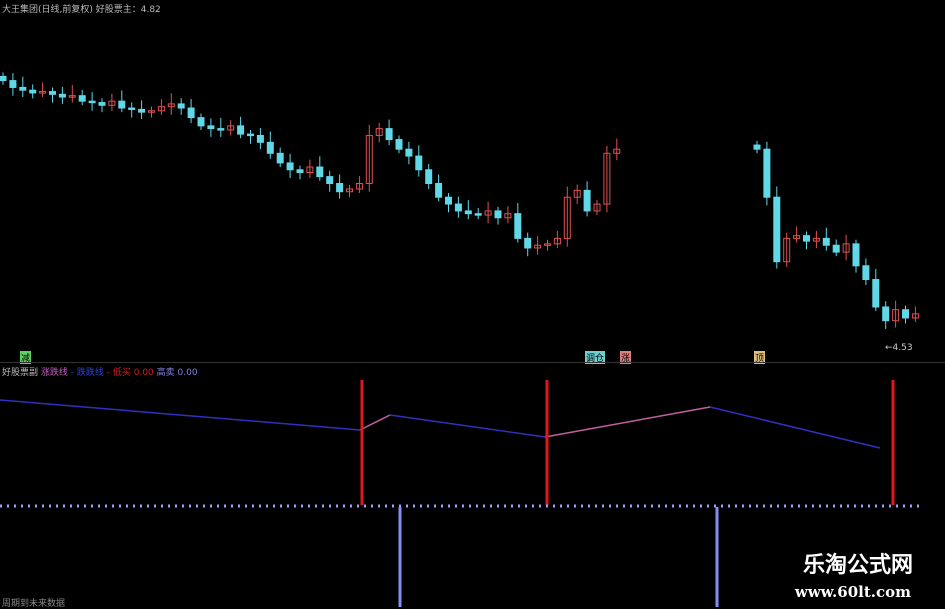 The height and width of the screenshot is (609, 945). I want to click on watermark-title: 乐淘公式网, so click(857, 565).